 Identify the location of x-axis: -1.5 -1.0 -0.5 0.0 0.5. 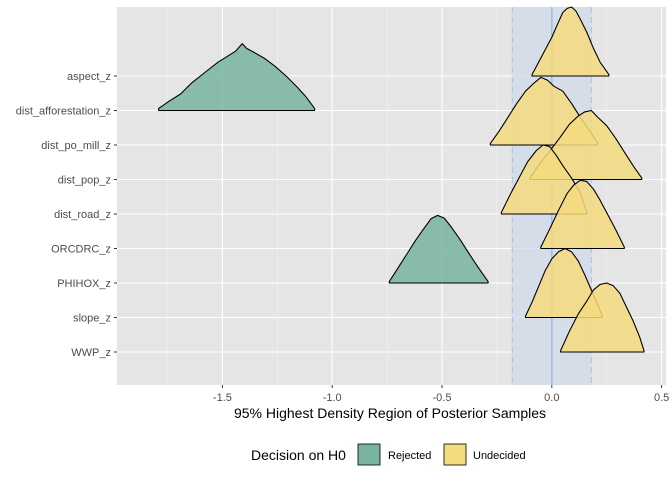
(441, 394).